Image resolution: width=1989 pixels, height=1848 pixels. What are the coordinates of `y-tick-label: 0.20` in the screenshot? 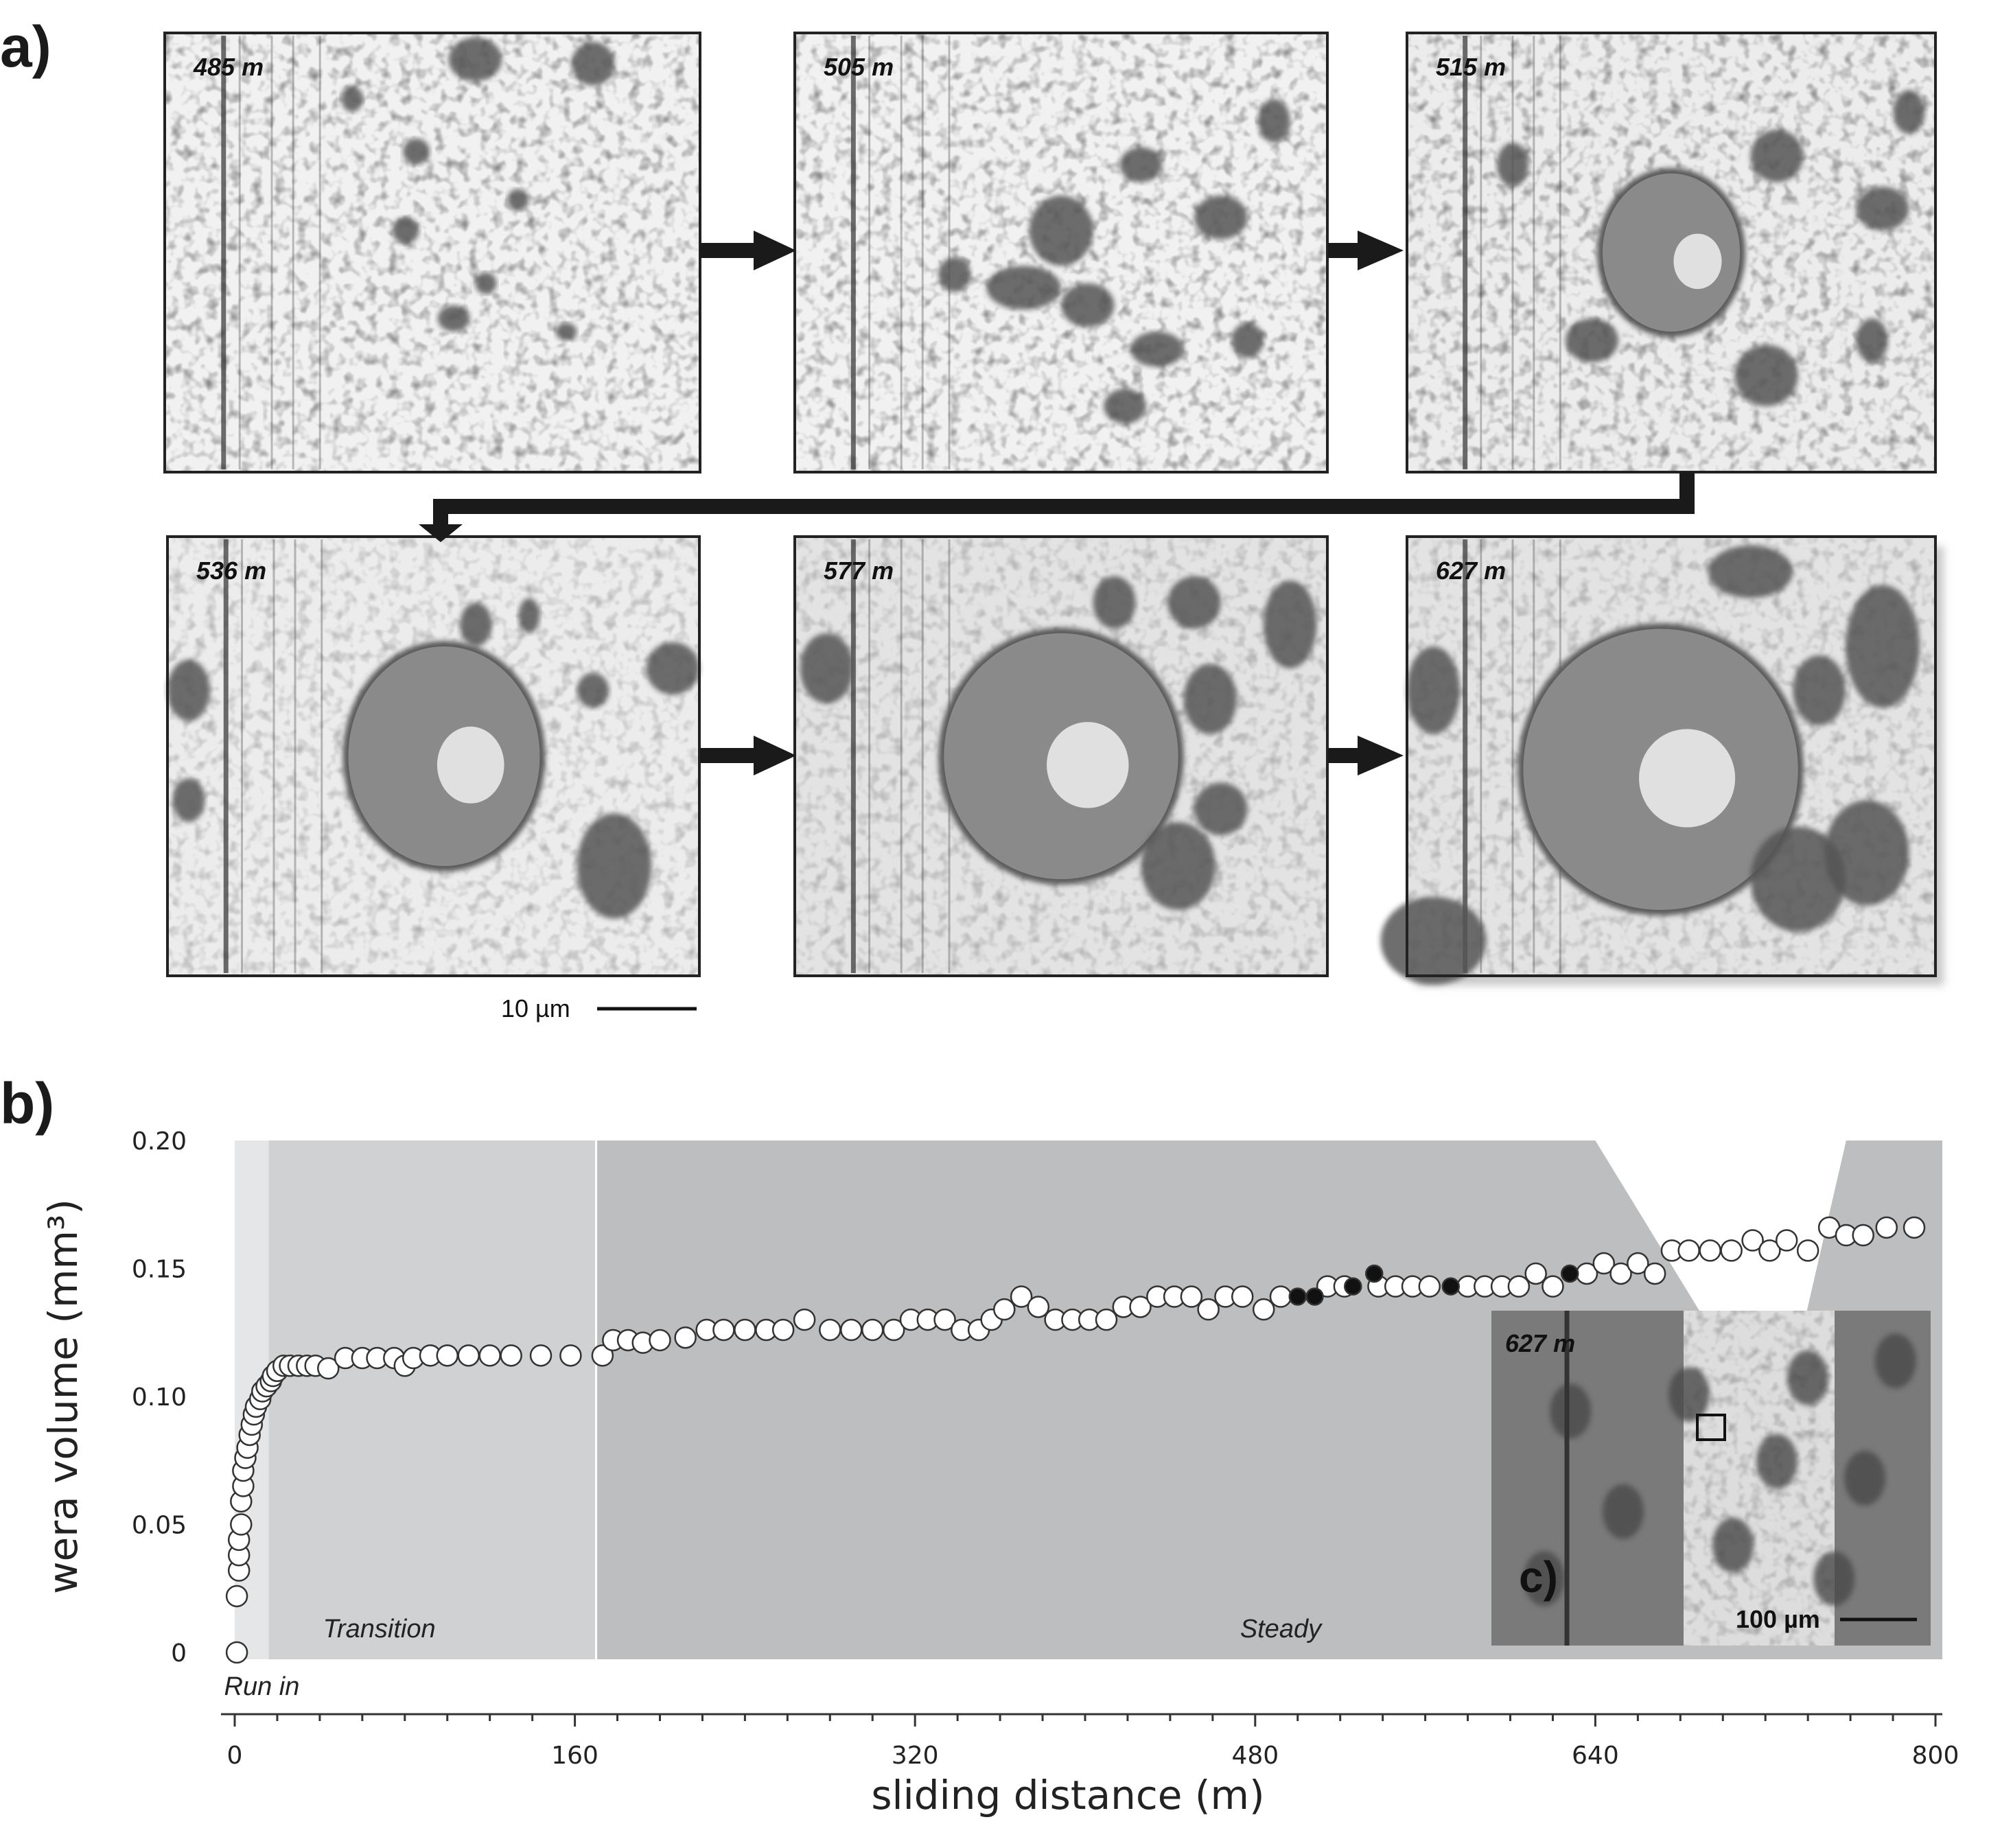 It's located at (159, 1141).